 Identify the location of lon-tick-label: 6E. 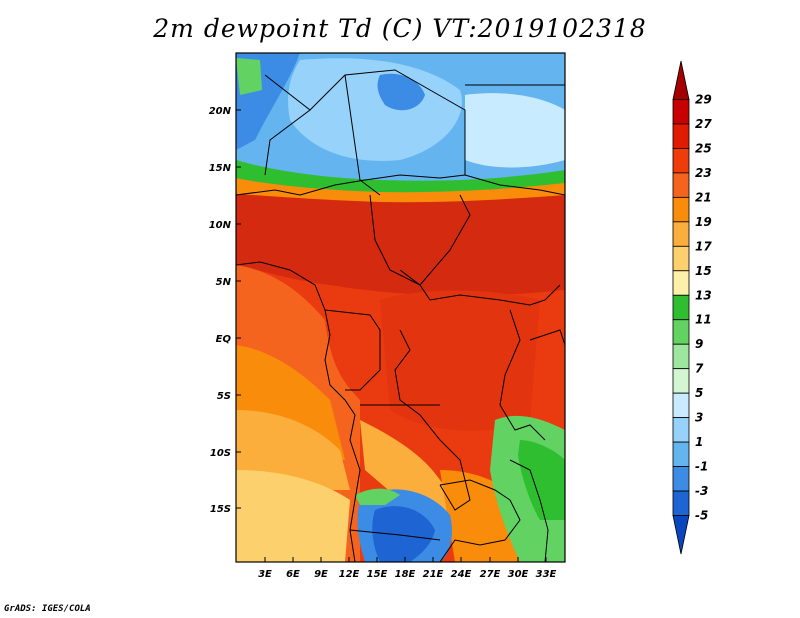
(293, 574).